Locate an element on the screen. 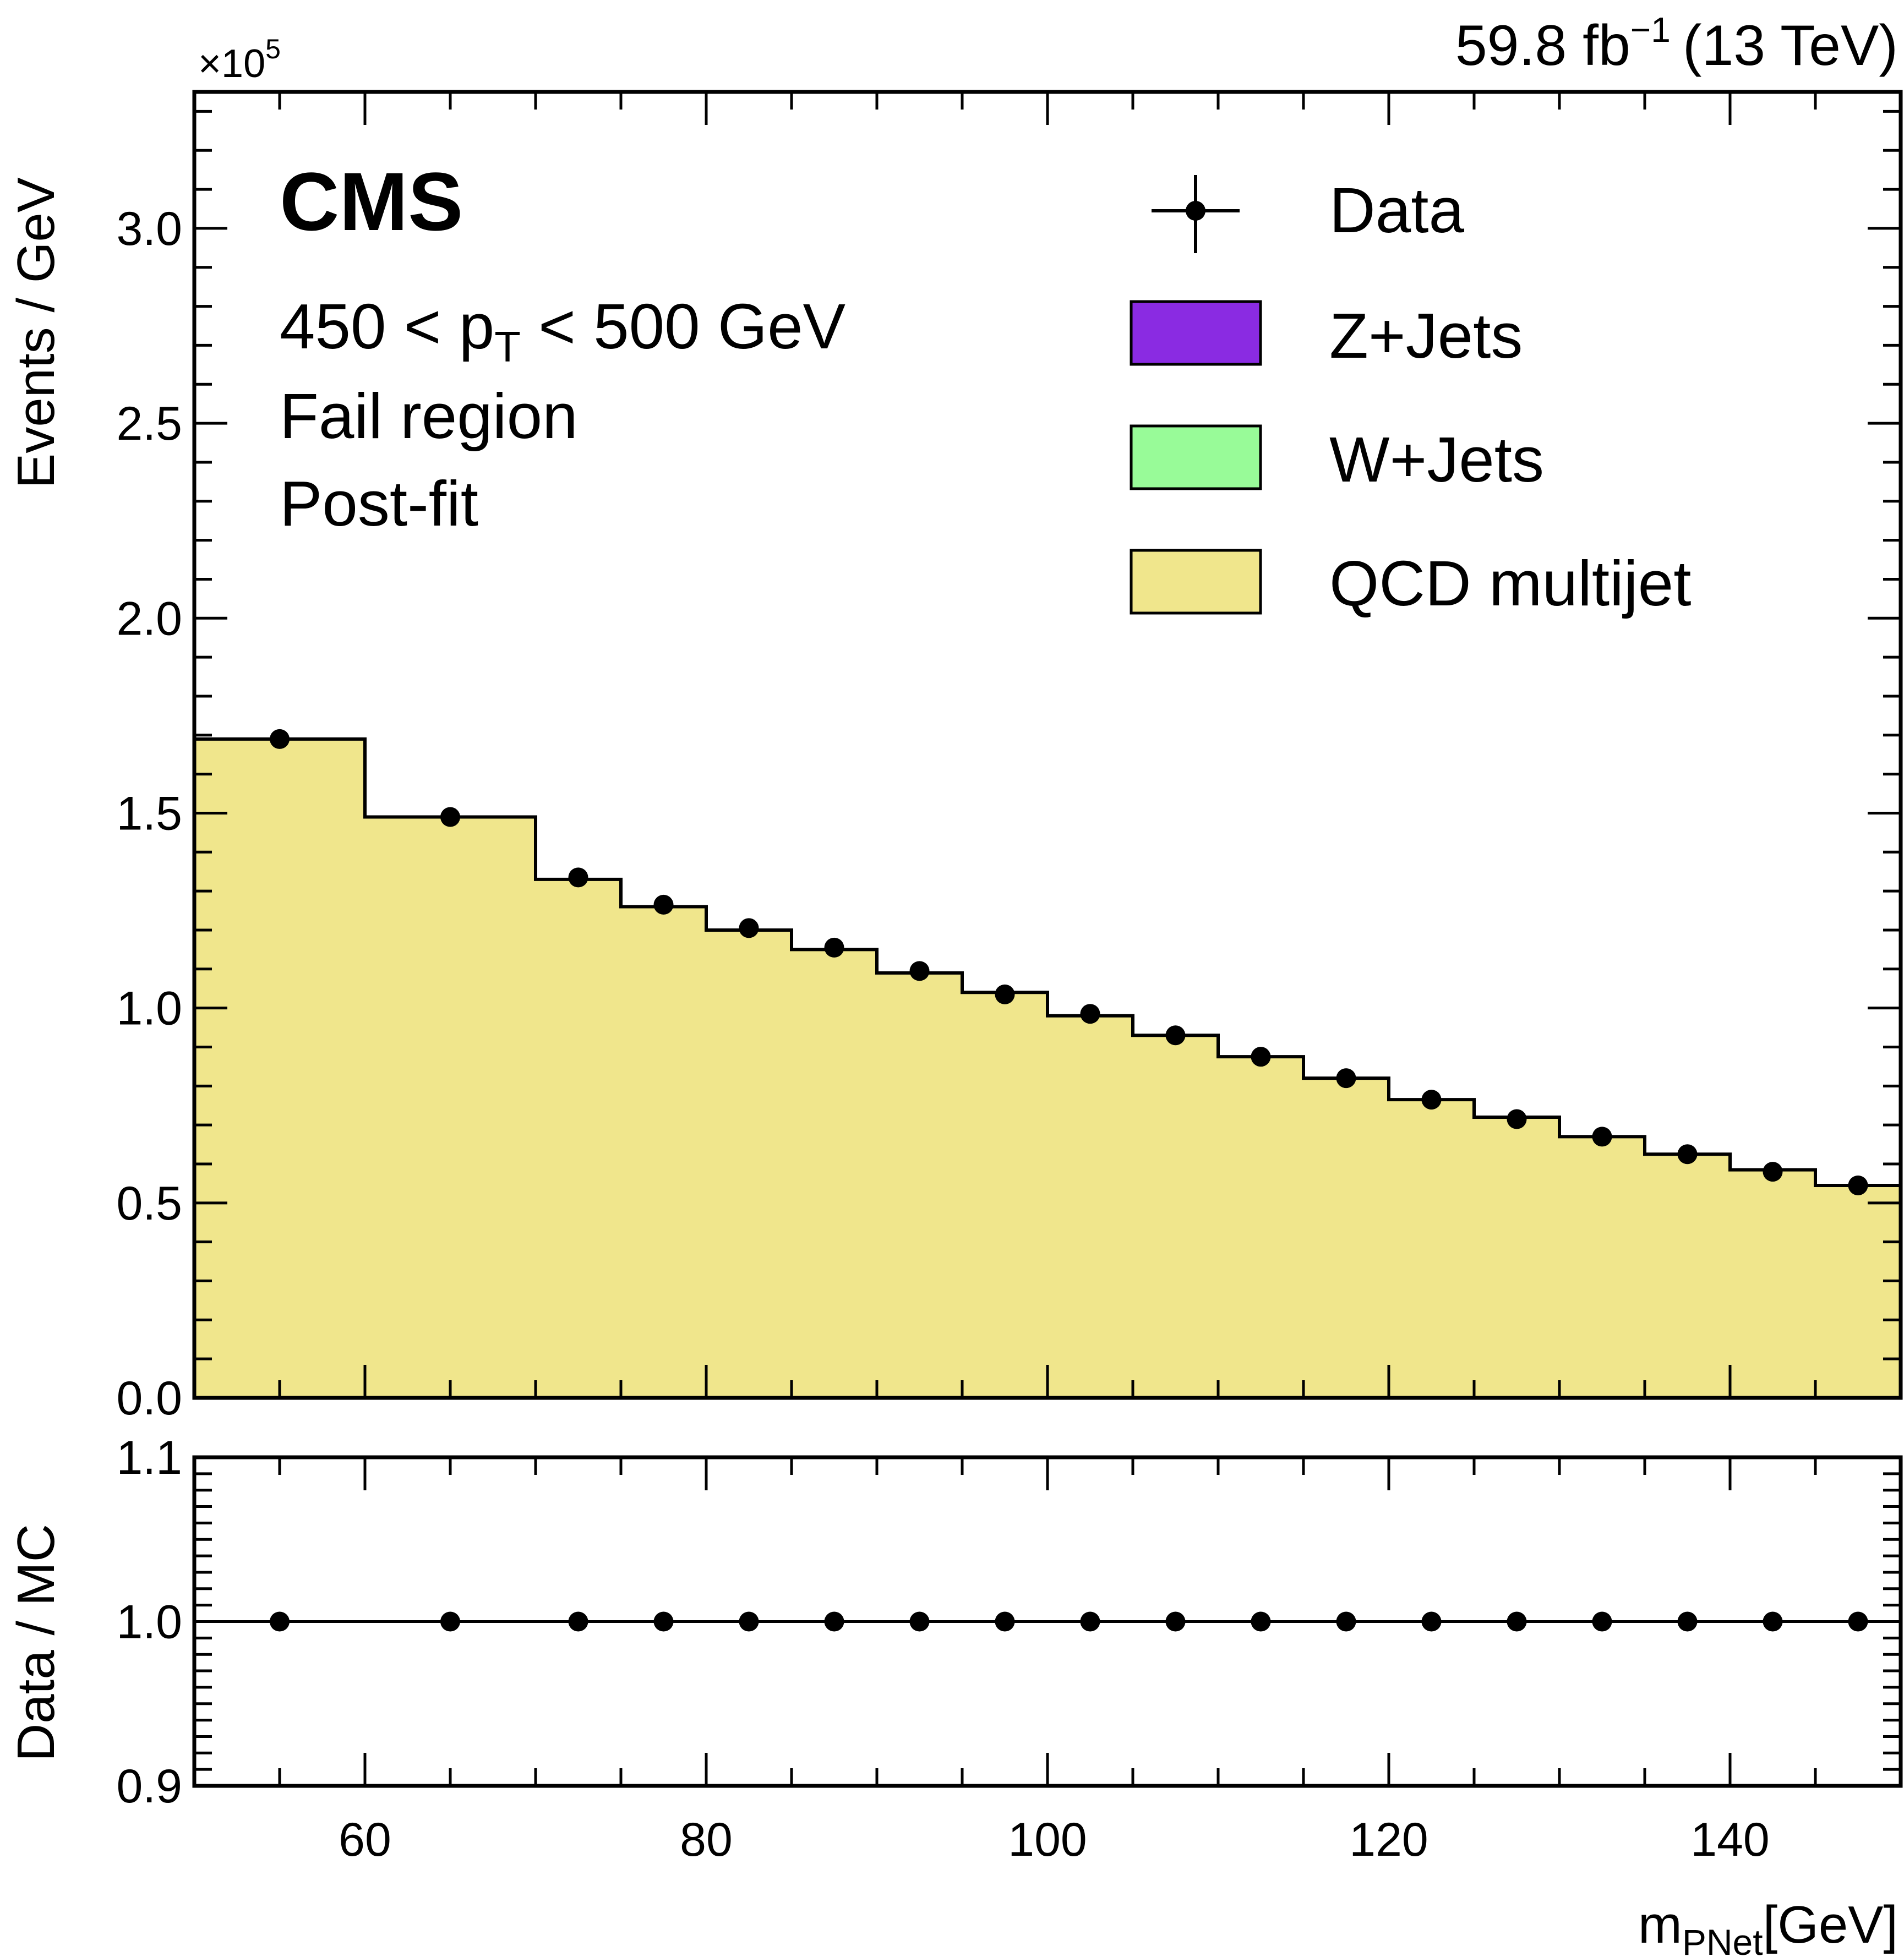 This screenshot has height=1957, width=1904. ratio-y-tick-labels: 0.9 1.0 1.1 is located at coordinates (149, 1622).